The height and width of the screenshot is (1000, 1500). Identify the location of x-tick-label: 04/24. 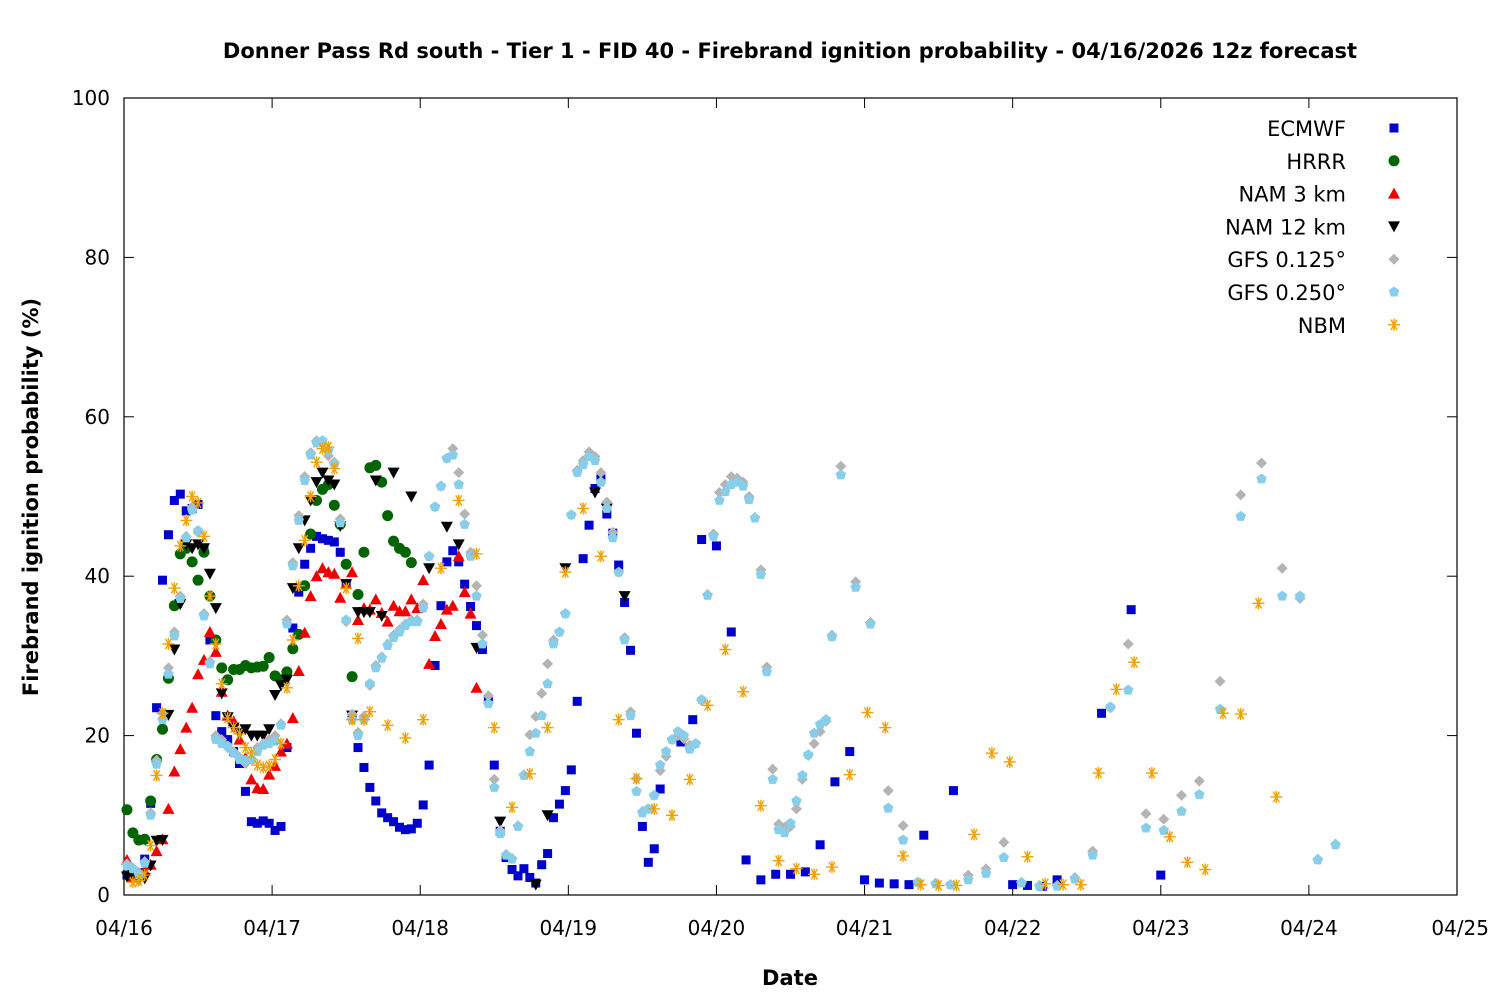
(1309, 928).